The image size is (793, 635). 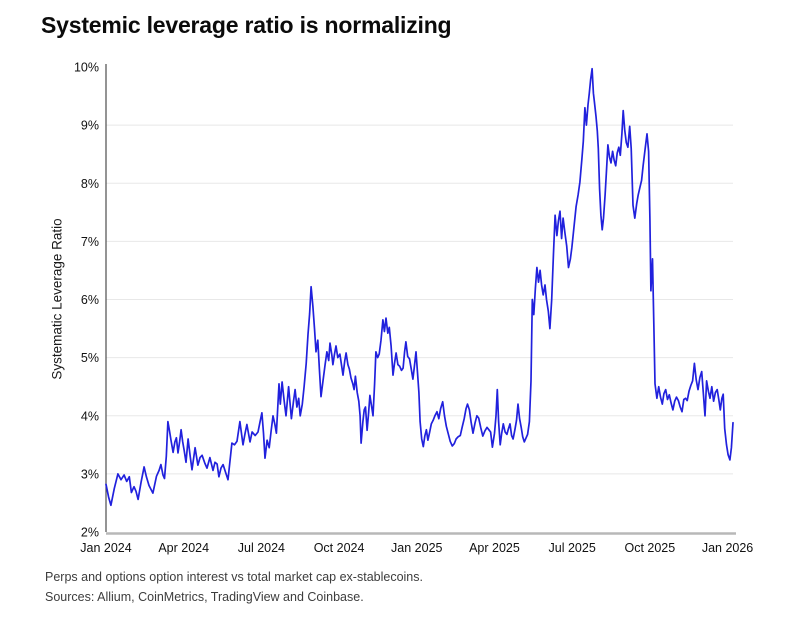 What do you see at coordinates (90, 126) in the screenshot?
I see `y-tick-label: 9%` at bounding box center [90, 126].